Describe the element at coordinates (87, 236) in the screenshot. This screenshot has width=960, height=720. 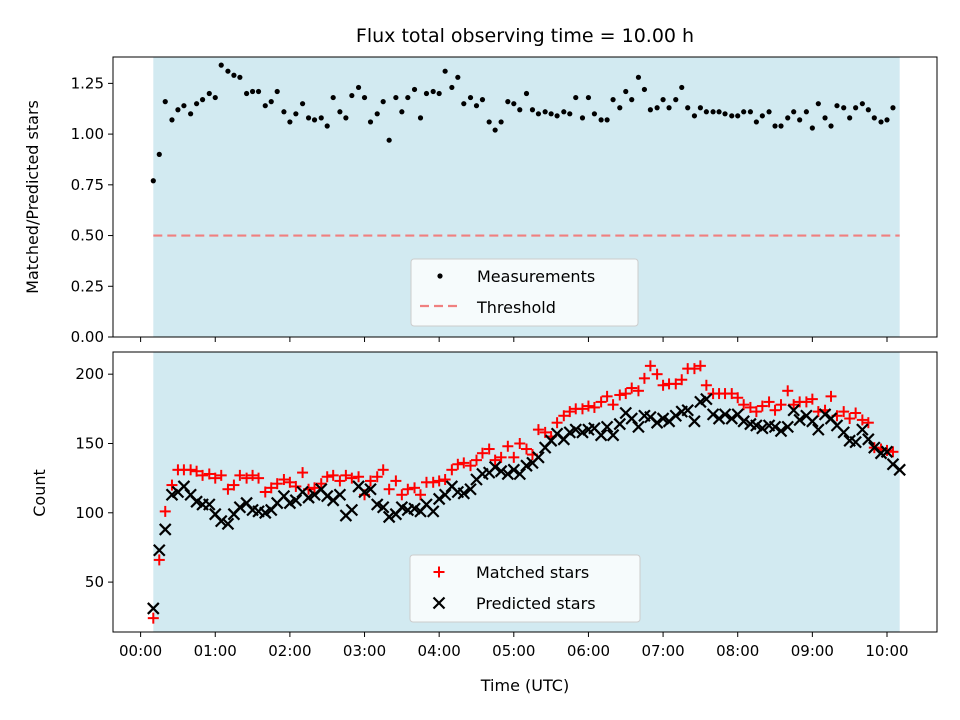
I see `top-y-tick-label: 0.50` at that location.